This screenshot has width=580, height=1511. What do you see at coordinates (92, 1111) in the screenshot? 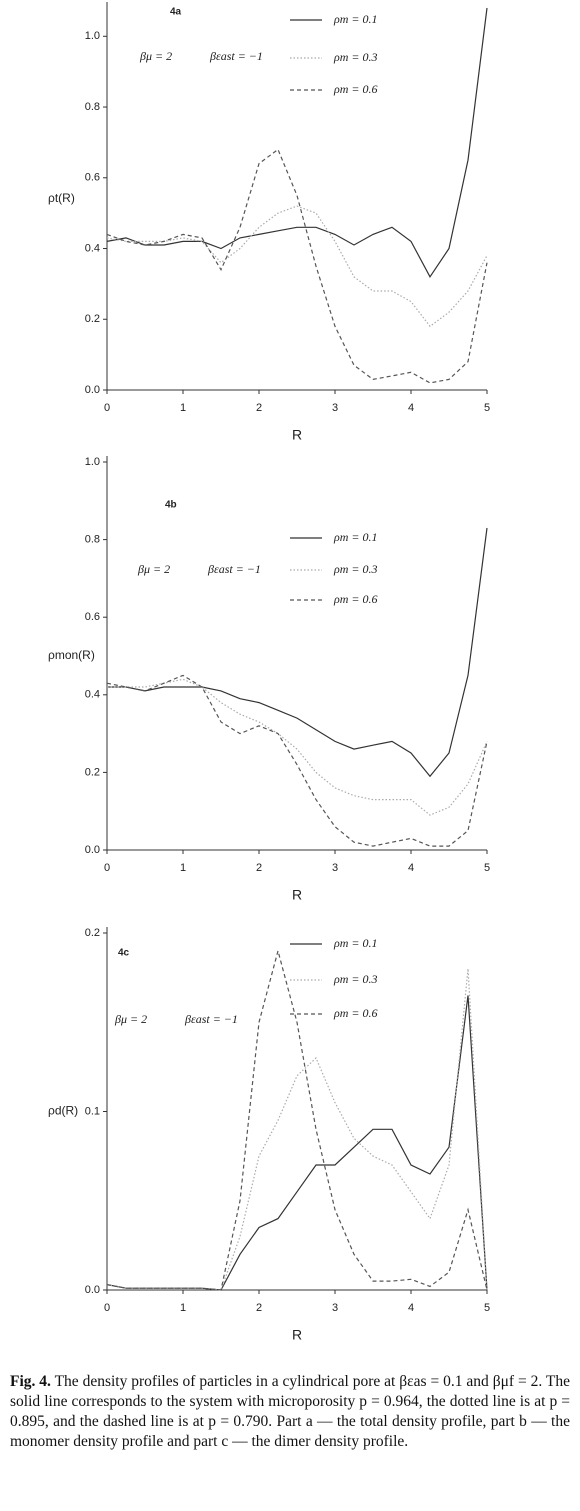
I see `y-tick-label: 0.1` at bounding box center [92, 1111].